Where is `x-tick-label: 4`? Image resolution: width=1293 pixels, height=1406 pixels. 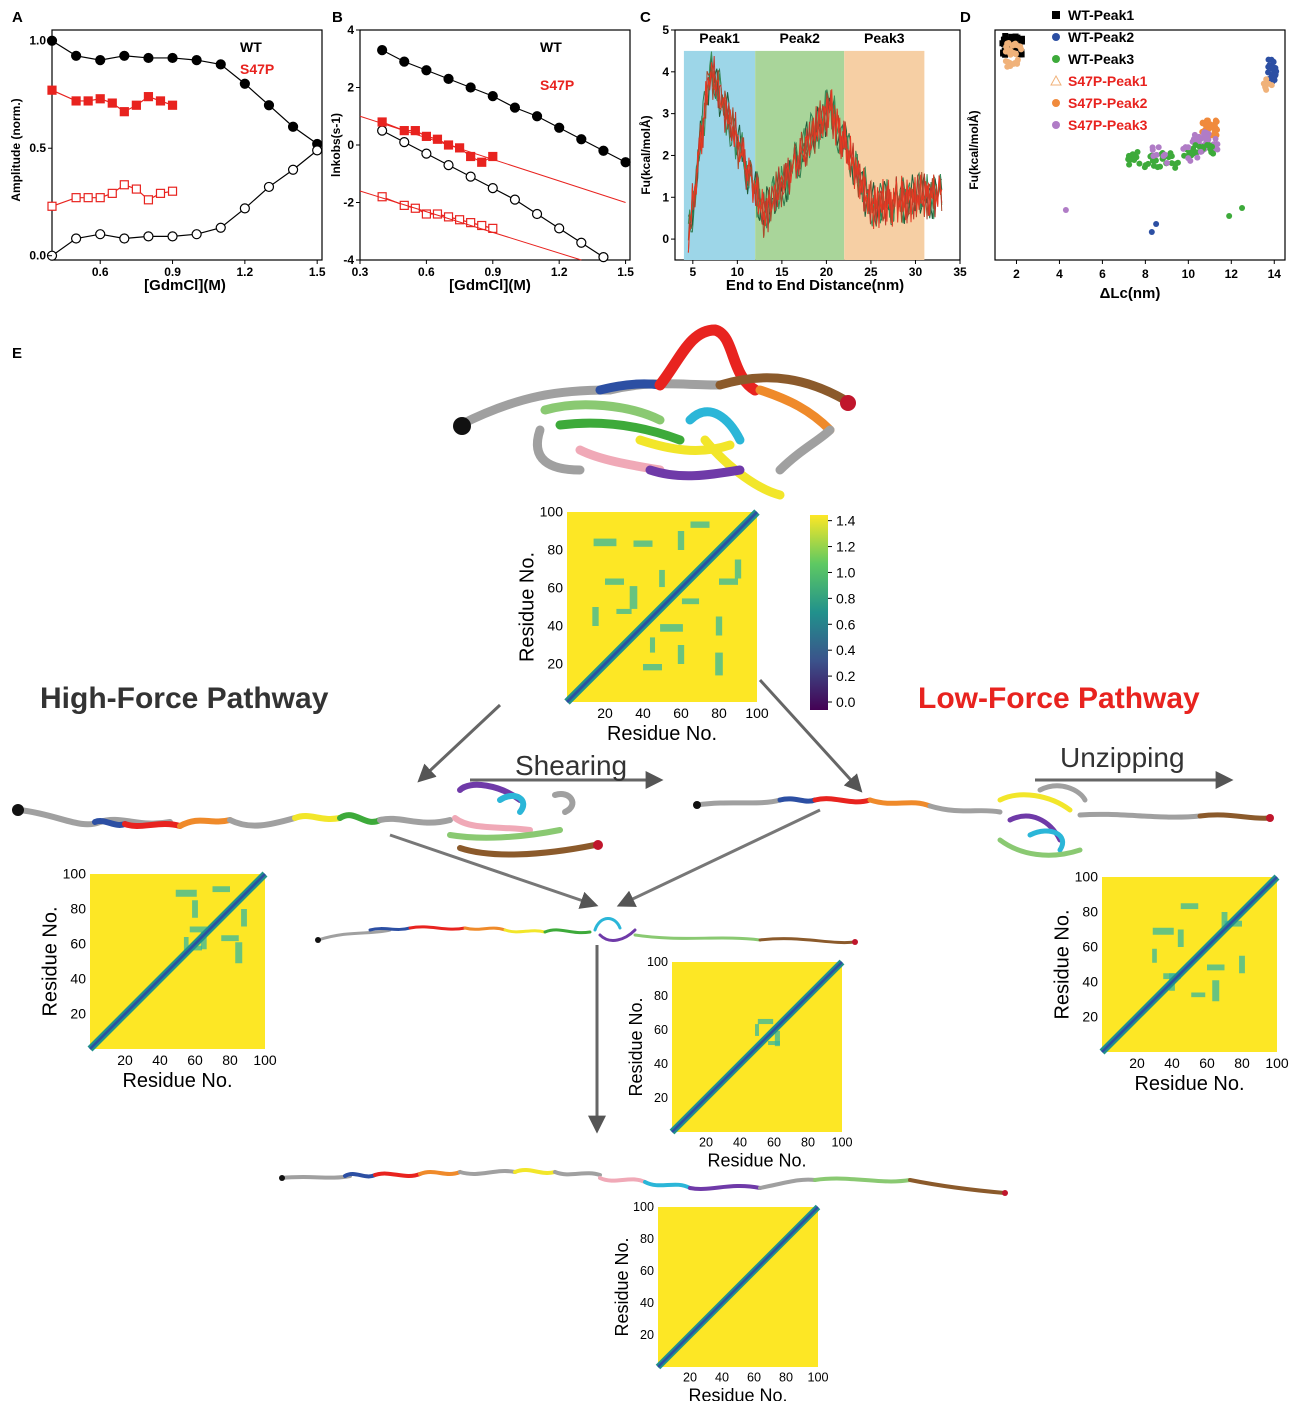
x-tick-label: 4 is located at coordinates (1059, 274).